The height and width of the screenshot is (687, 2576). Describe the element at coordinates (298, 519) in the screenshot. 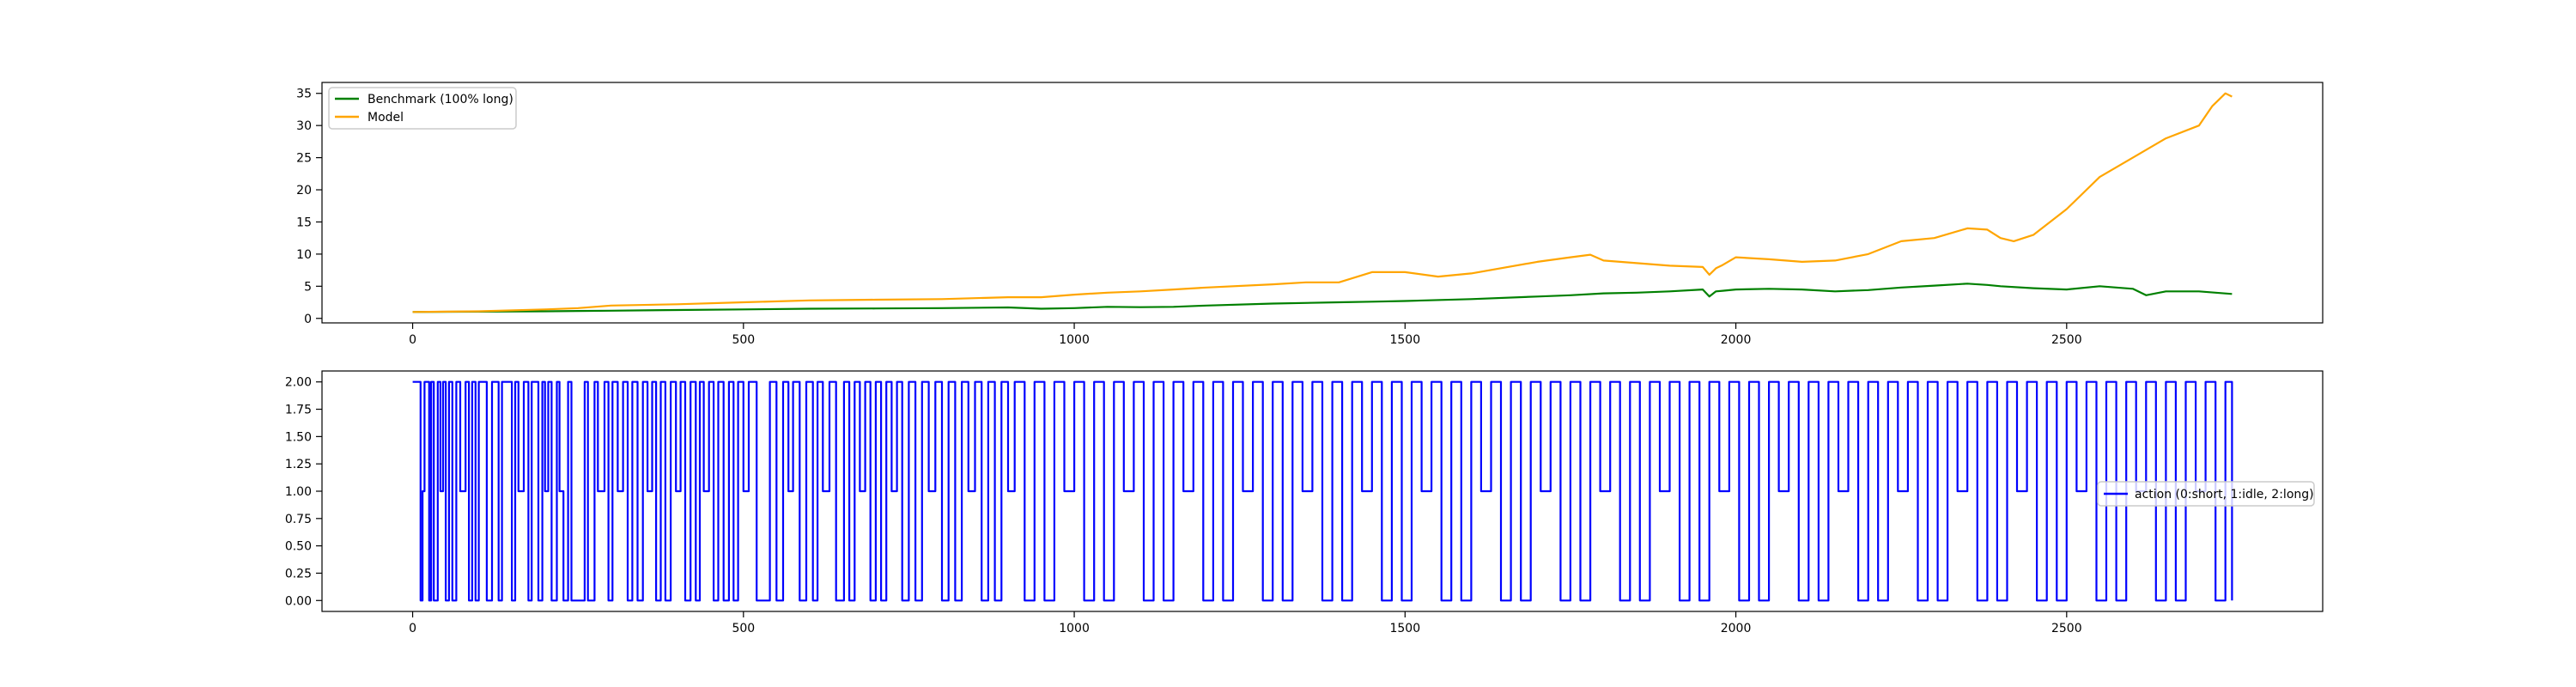

I see `bottom-y-tick-label: 0.75` at that location.